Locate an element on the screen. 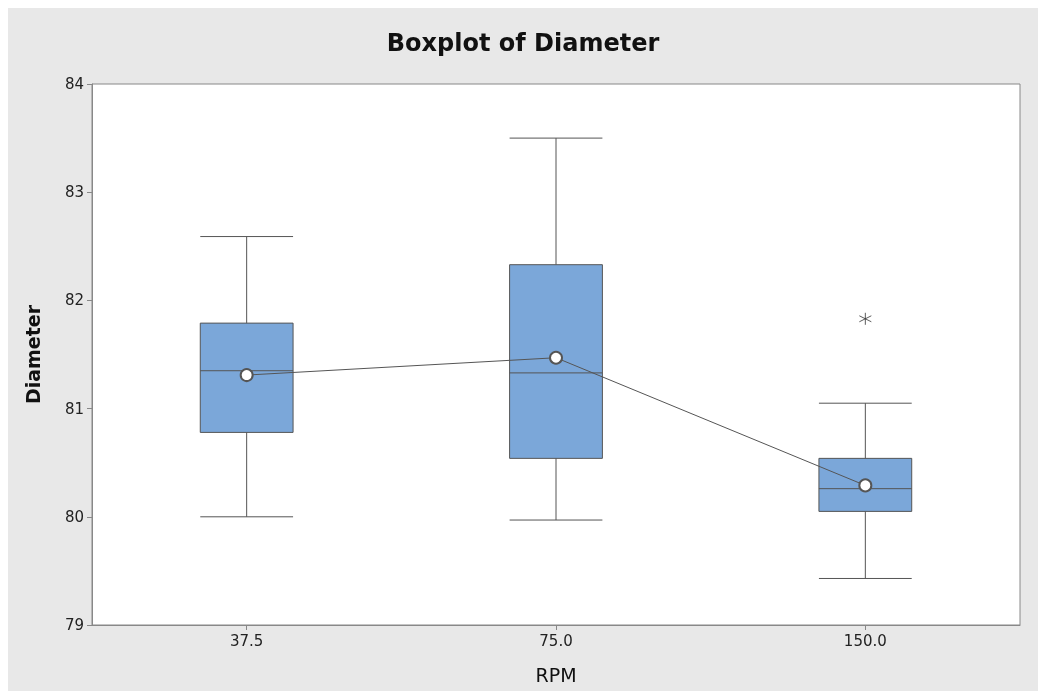  y-tick-label: 82 is located at coordinates (74, 300).